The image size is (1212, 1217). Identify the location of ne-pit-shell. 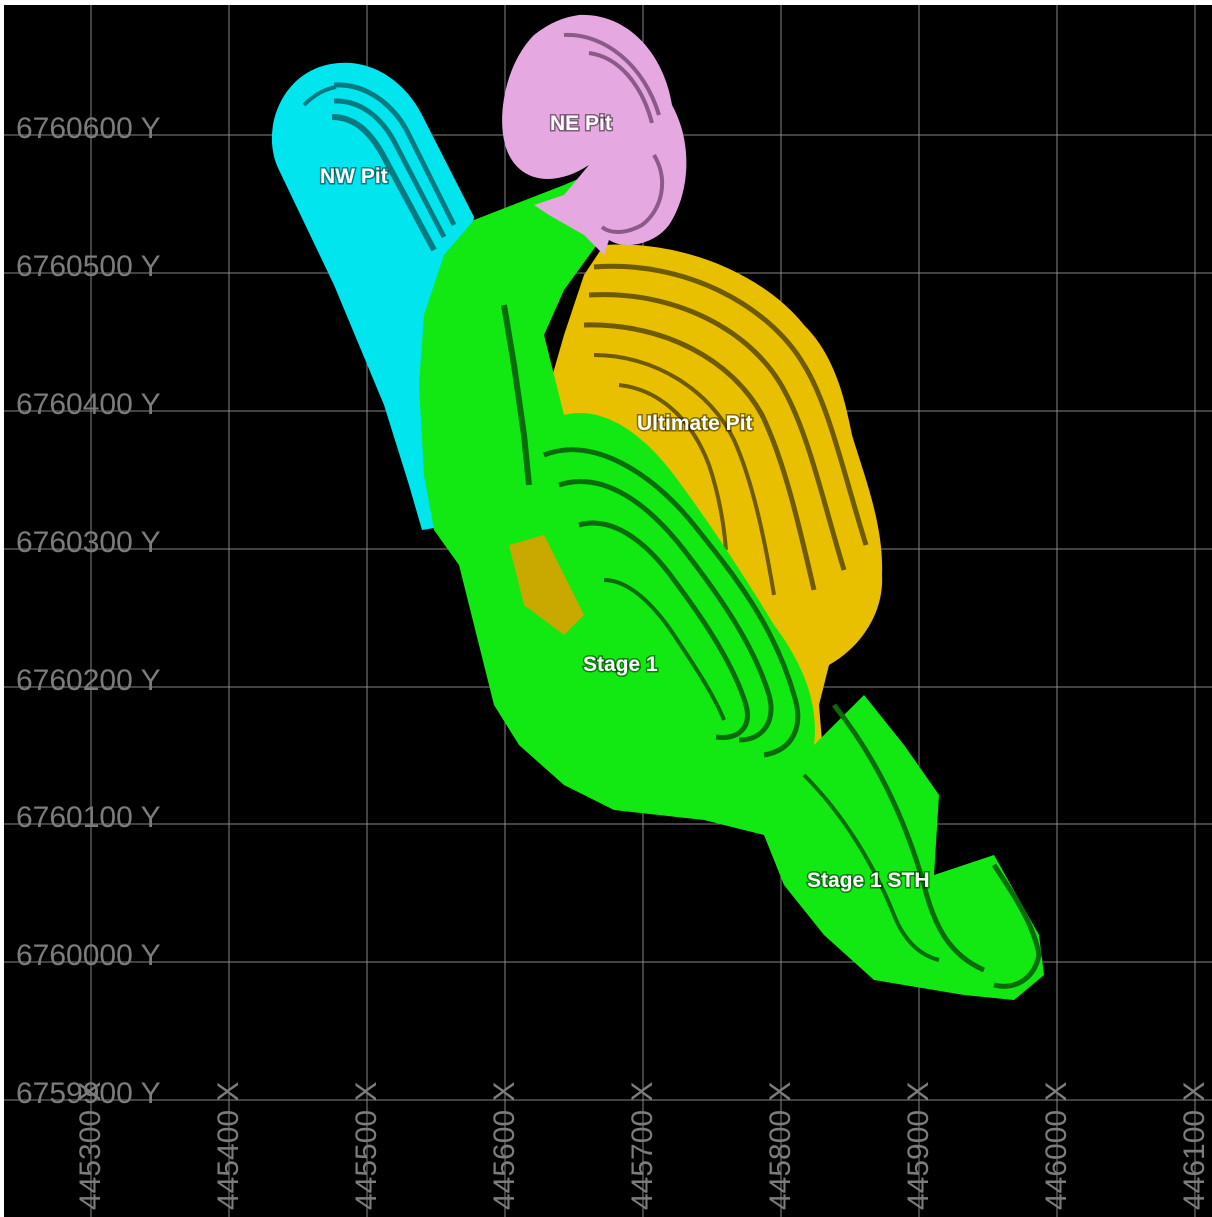
(594, 134).